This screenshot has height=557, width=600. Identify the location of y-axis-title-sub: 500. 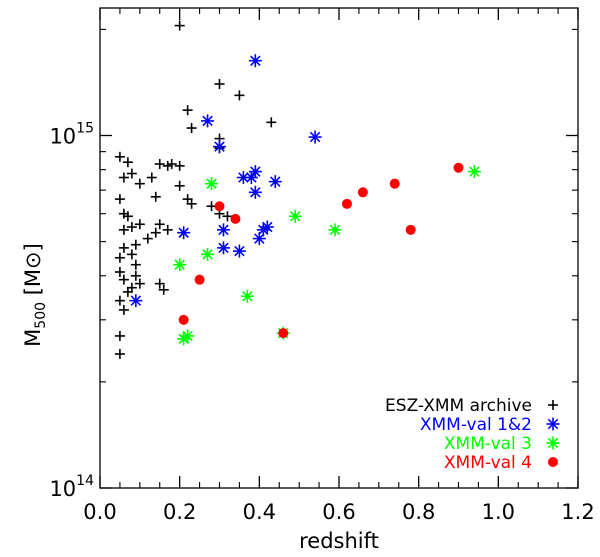
(41, 315).